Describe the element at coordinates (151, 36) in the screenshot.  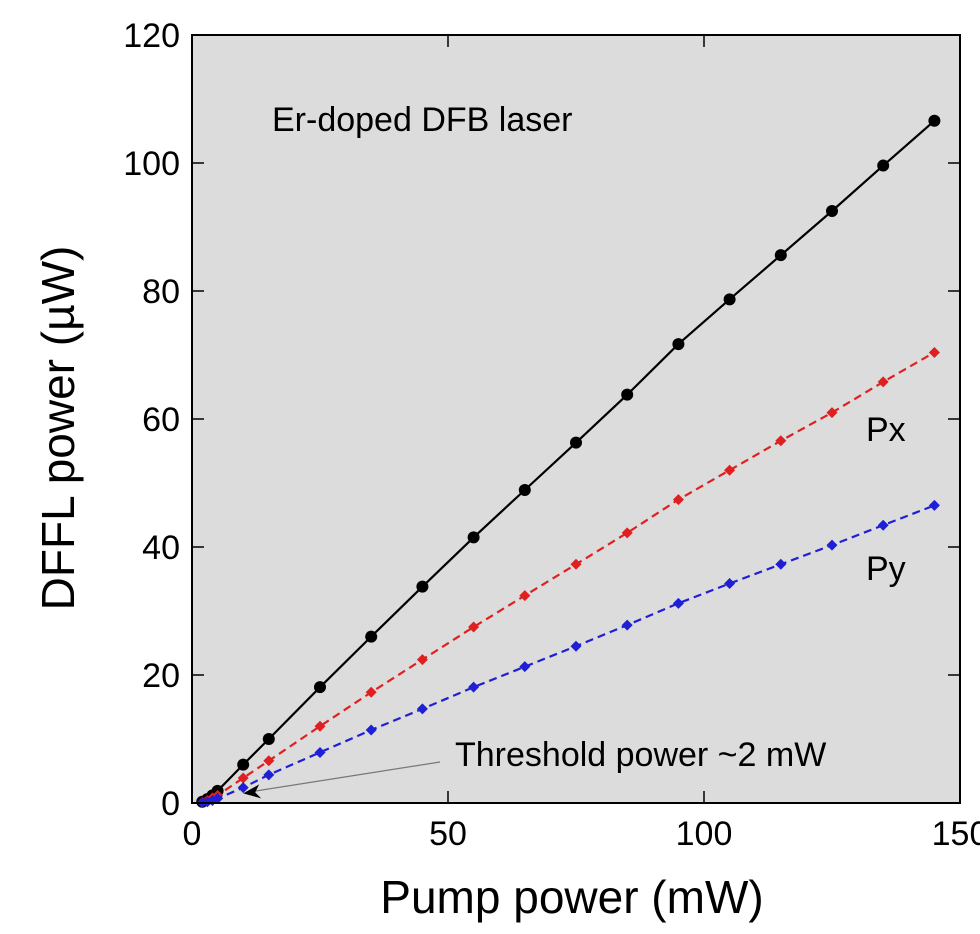
I see `y-tick-label: 120` at that location.